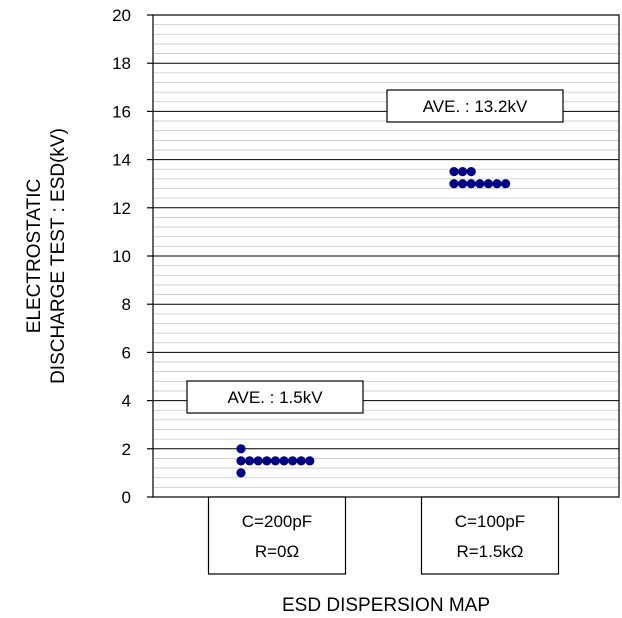 The image size is (622, 618). What do you see at coordinates (490, 521) in the screenshot?
I see `category-label-line1: C=100pF` at bounding box center [490, 521].